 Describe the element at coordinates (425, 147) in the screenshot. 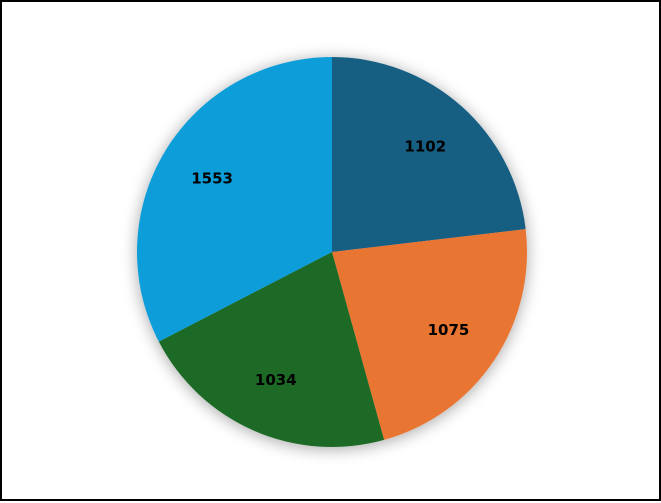

I see `slice-label-1102: 1102` at that location.